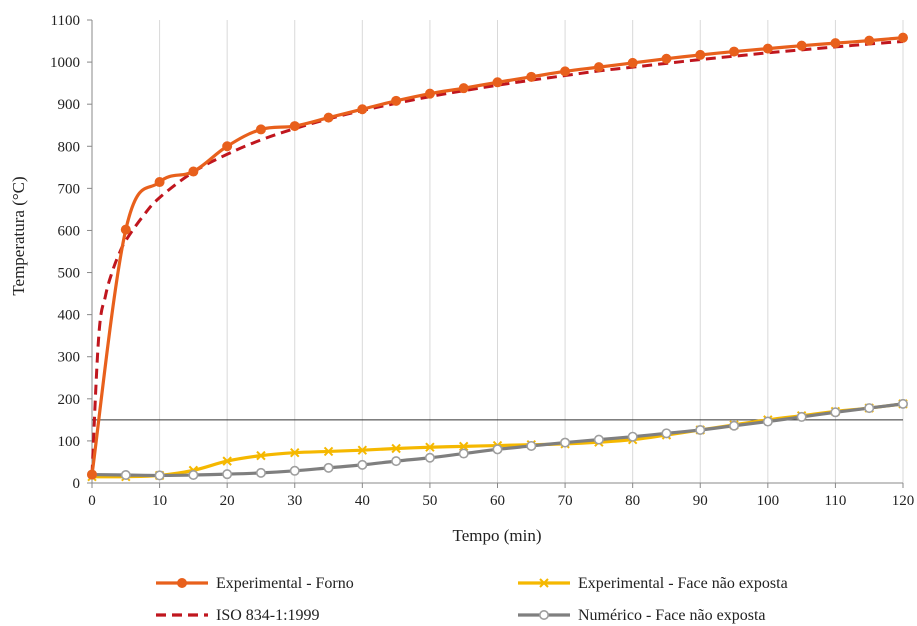 The height and width of the screenshot is (626, 917). I want to click on x-tick-label: 50, so click(429, 501).